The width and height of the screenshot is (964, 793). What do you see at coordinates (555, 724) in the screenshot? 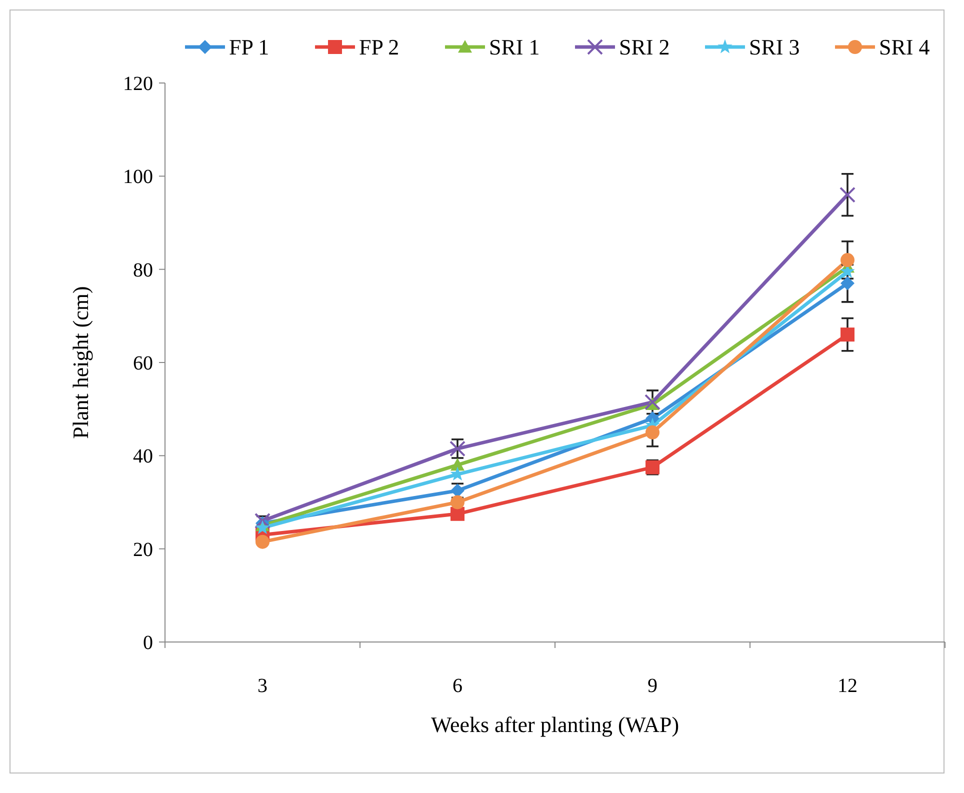
I see `x-axis-title: Weeks after planting (WAP)` at bounding box center [555, 724].